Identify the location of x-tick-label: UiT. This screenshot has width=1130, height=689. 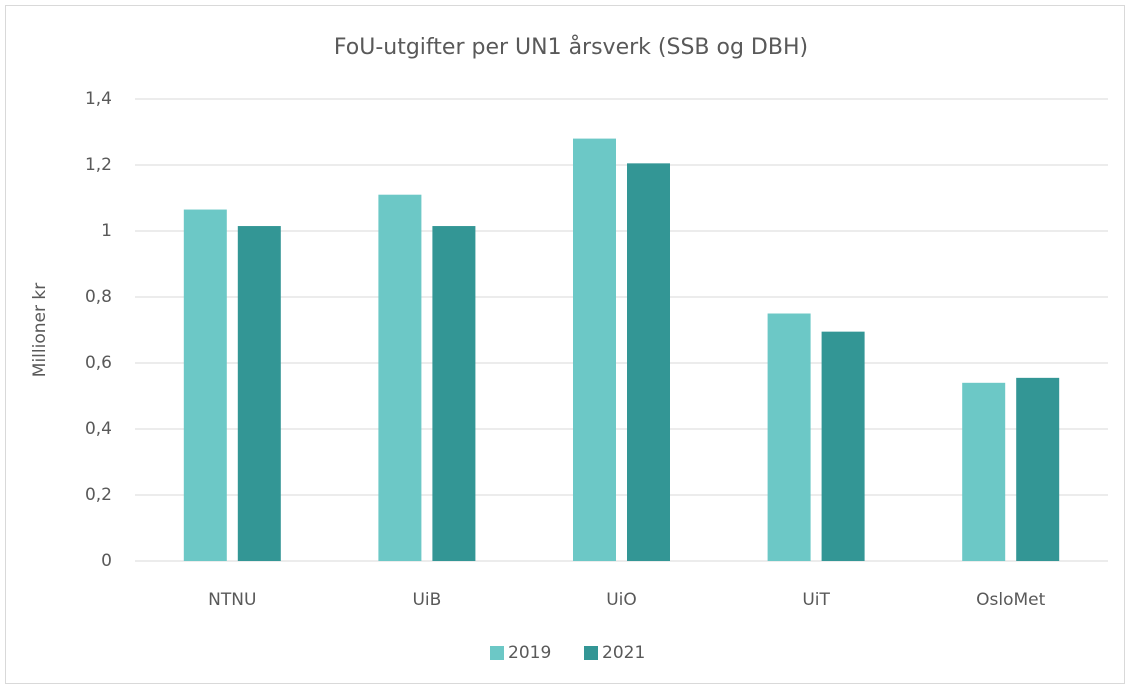
(816, 600).